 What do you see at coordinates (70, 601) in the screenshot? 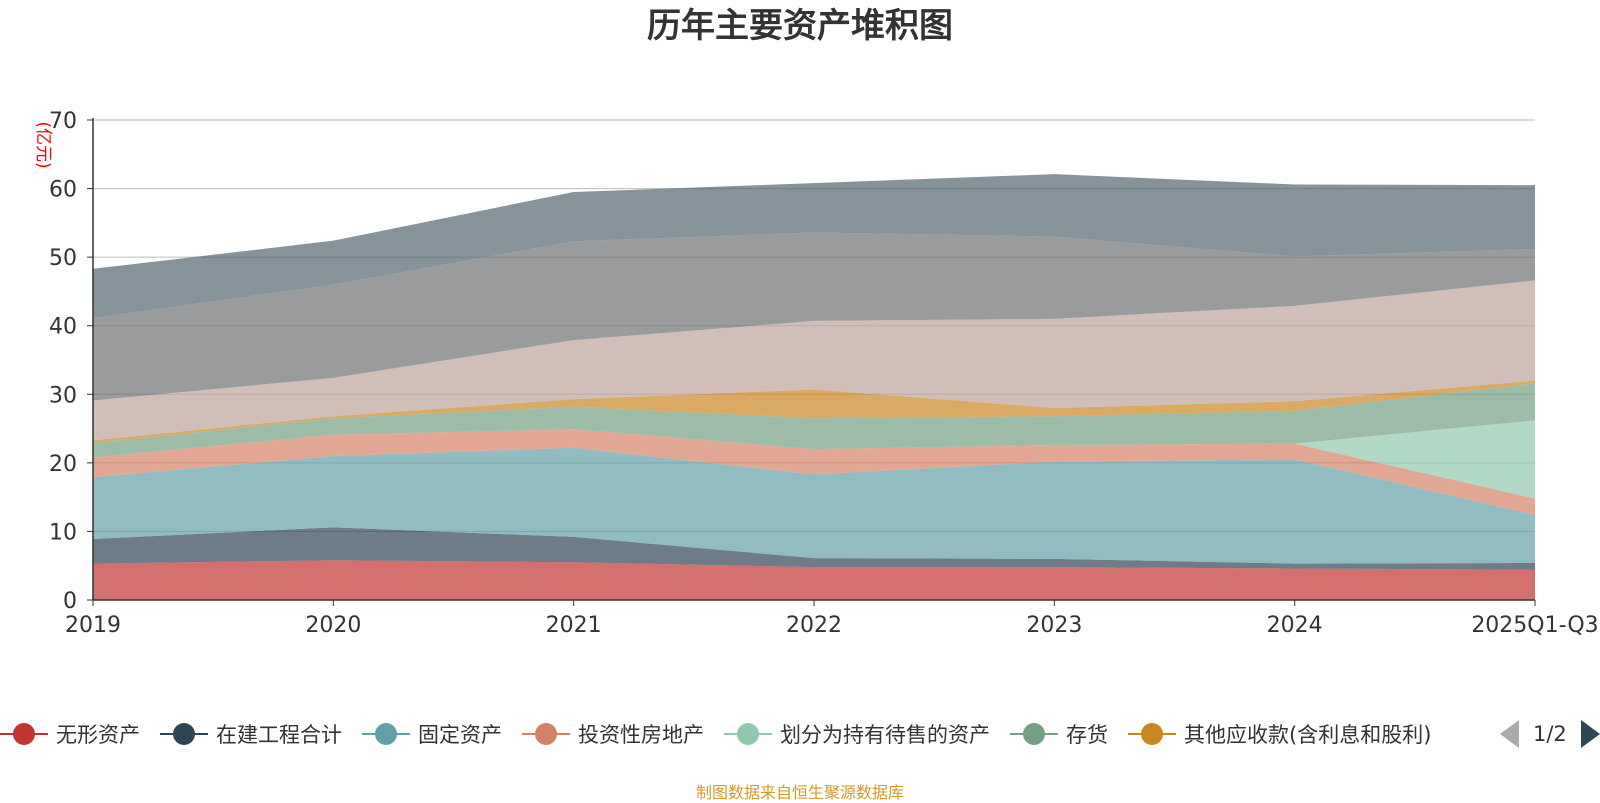
I see `y-tick-label: 0` at bounding box center [70, 601].